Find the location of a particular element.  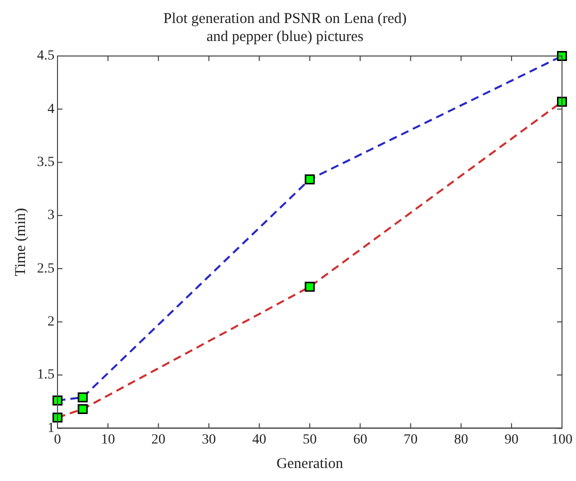

y-tick-label: 2.5 is located at coordinates (45, 268).